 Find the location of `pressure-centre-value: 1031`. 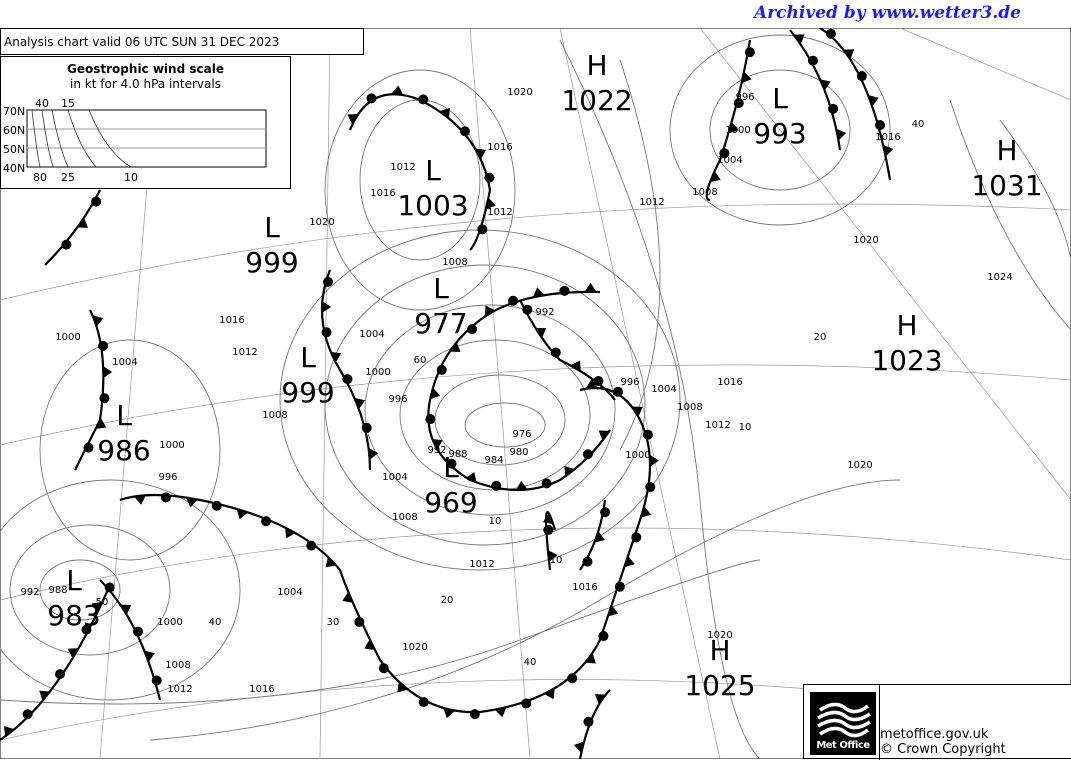

pressure-centre-value: 1031 is located at coordinates (1006, 185).